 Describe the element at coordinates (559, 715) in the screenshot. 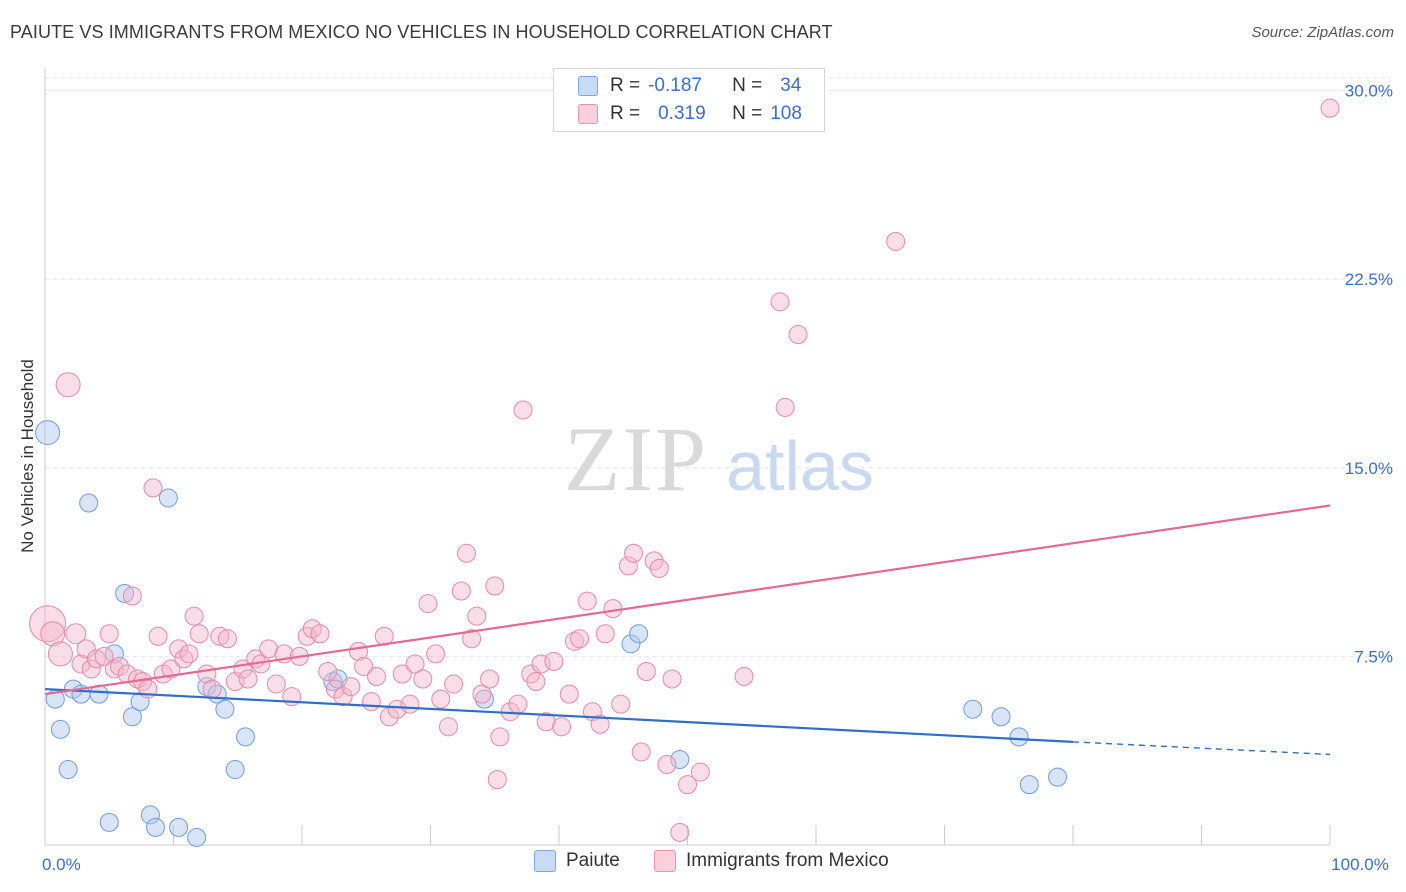

I see `paiute-trend-line` at that location.